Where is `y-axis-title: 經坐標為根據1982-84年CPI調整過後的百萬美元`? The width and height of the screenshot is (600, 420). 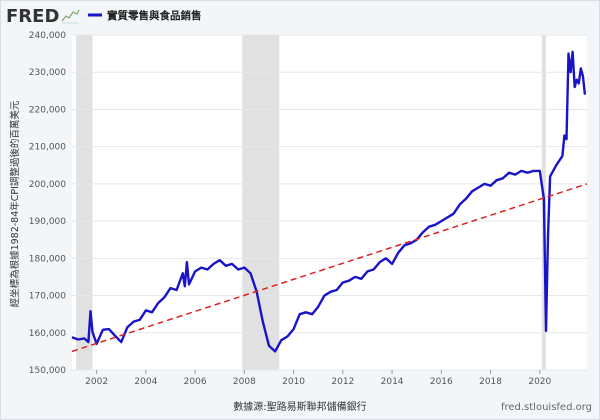
y-axis-title: 經坐標為根據1982-84年CPI調整過後的百萬美元 is located at coordinates (15, 203).